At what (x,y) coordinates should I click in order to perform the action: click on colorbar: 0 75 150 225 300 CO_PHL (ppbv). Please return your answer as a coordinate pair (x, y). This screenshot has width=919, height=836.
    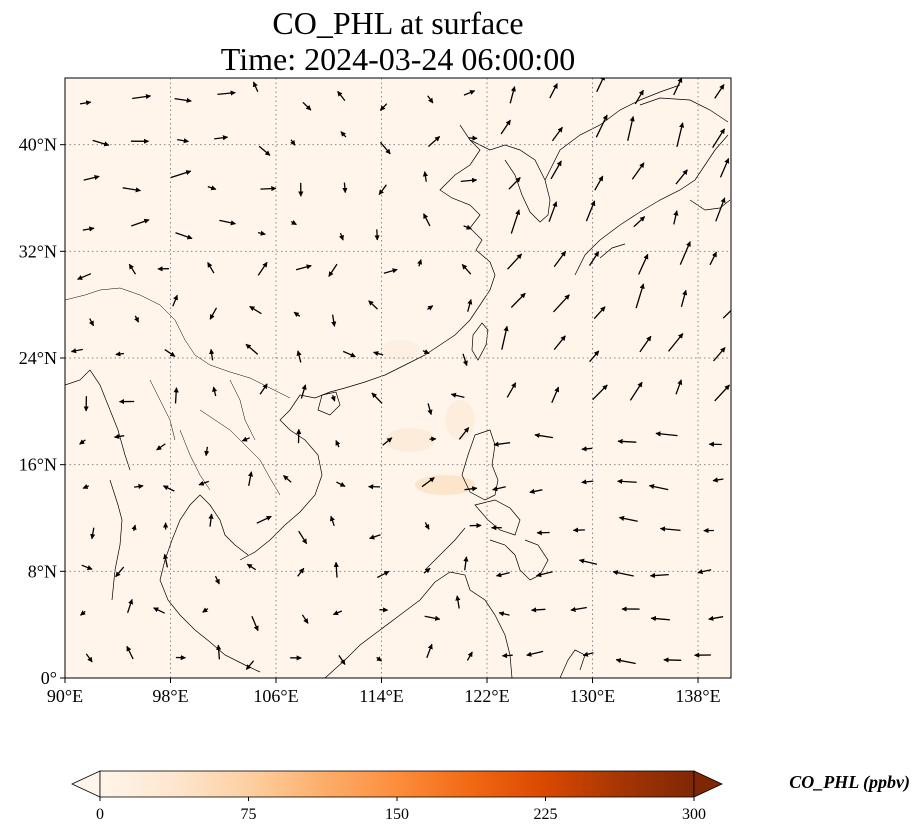
    Looking at the image, I should click on (490, 796).